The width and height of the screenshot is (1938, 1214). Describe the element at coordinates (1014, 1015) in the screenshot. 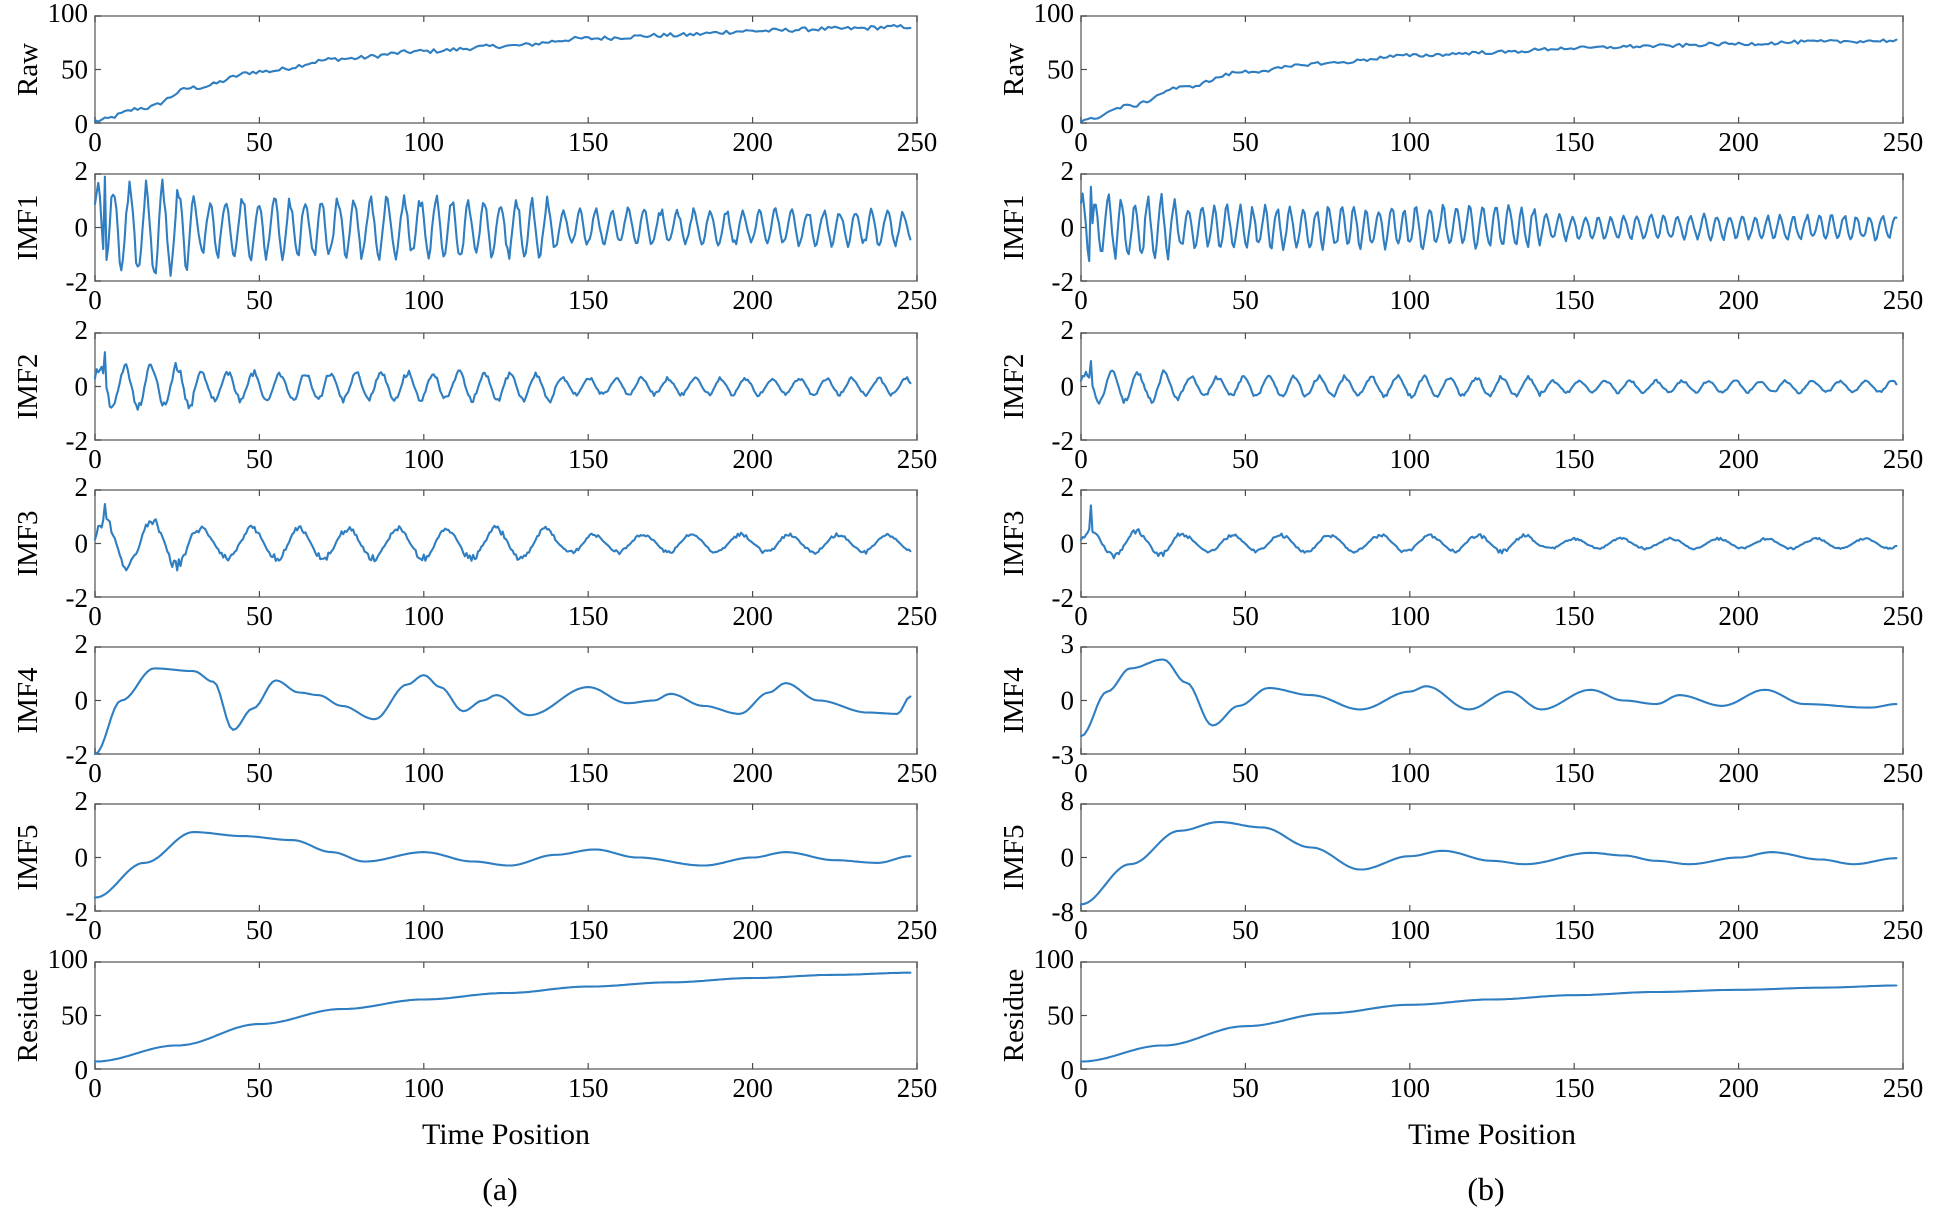

I see `y-axis-label: Residue` at that location.